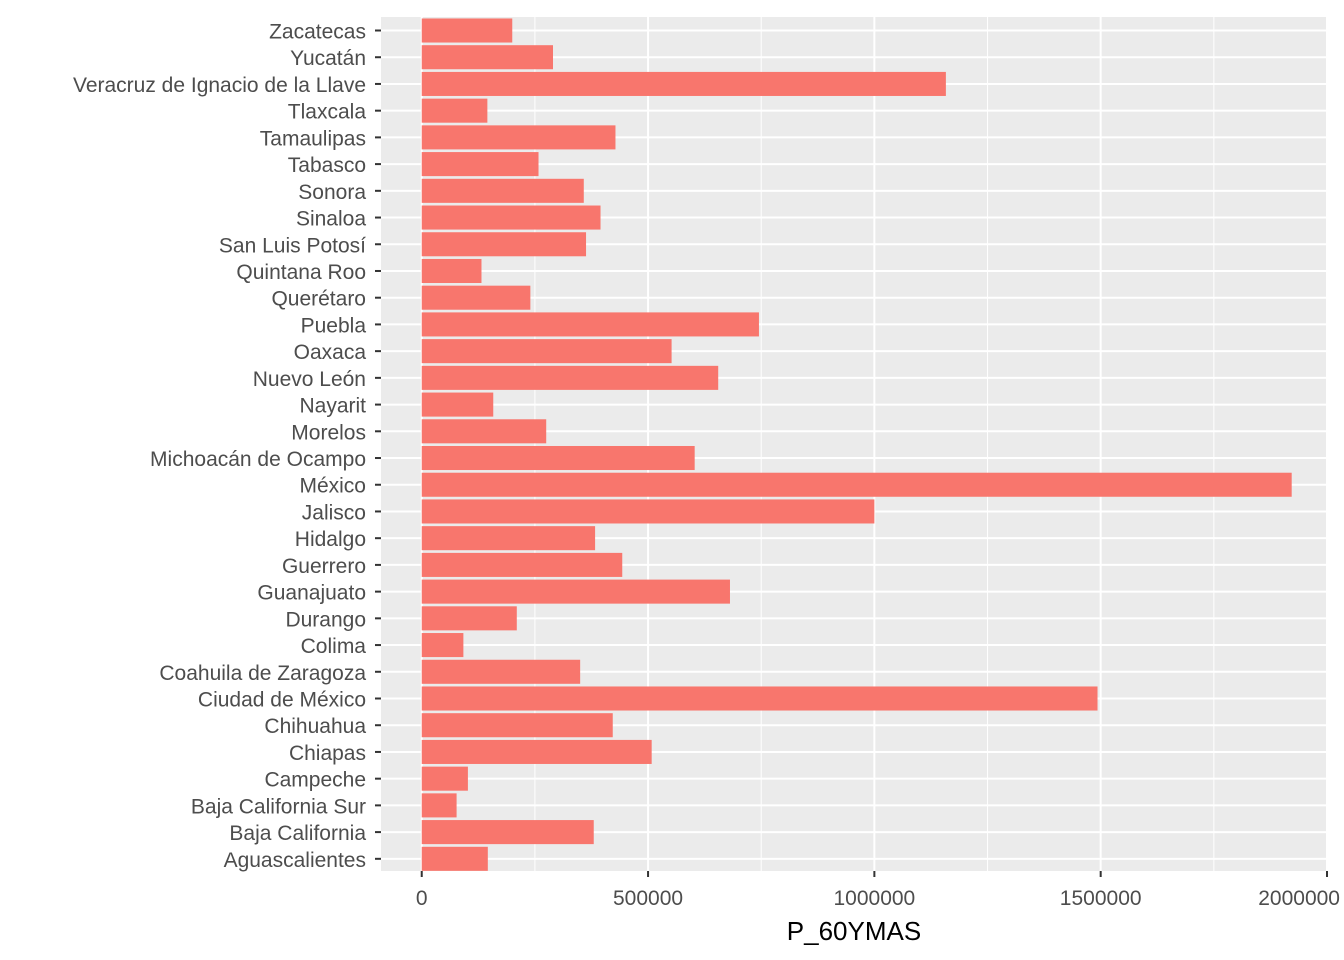  I want to click on y-tick-label: Aguascalientes, so click(295, 860).